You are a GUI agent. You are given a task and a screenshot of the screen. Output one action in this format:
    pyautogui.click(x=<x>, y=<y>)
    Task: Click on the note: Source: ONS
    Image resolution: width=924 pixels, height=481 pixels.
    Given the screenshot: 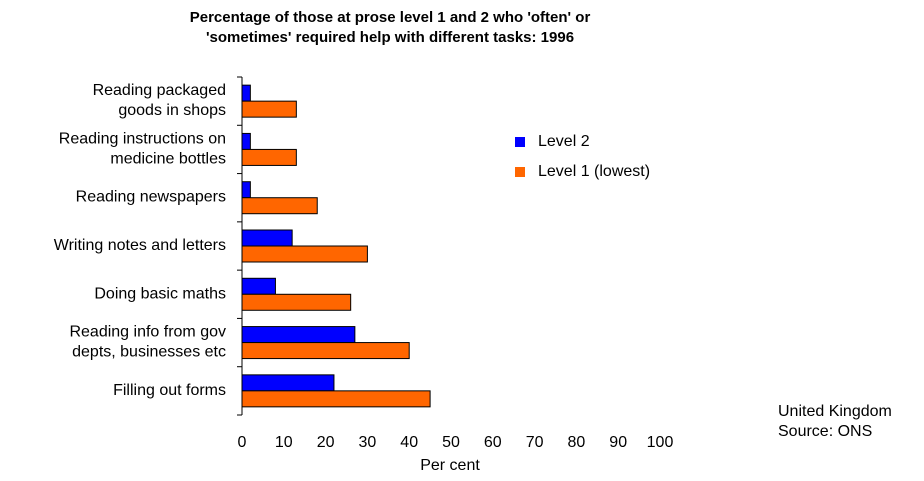 What is the action you would take?
    pyautogui.click(x=825, y=431)
    